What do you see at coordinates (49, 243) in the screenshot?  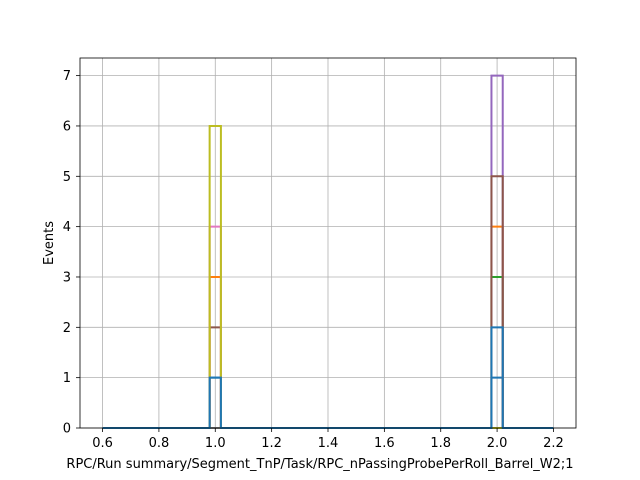 I see `y-axis-label: Events` at bounding box center [49, 243].